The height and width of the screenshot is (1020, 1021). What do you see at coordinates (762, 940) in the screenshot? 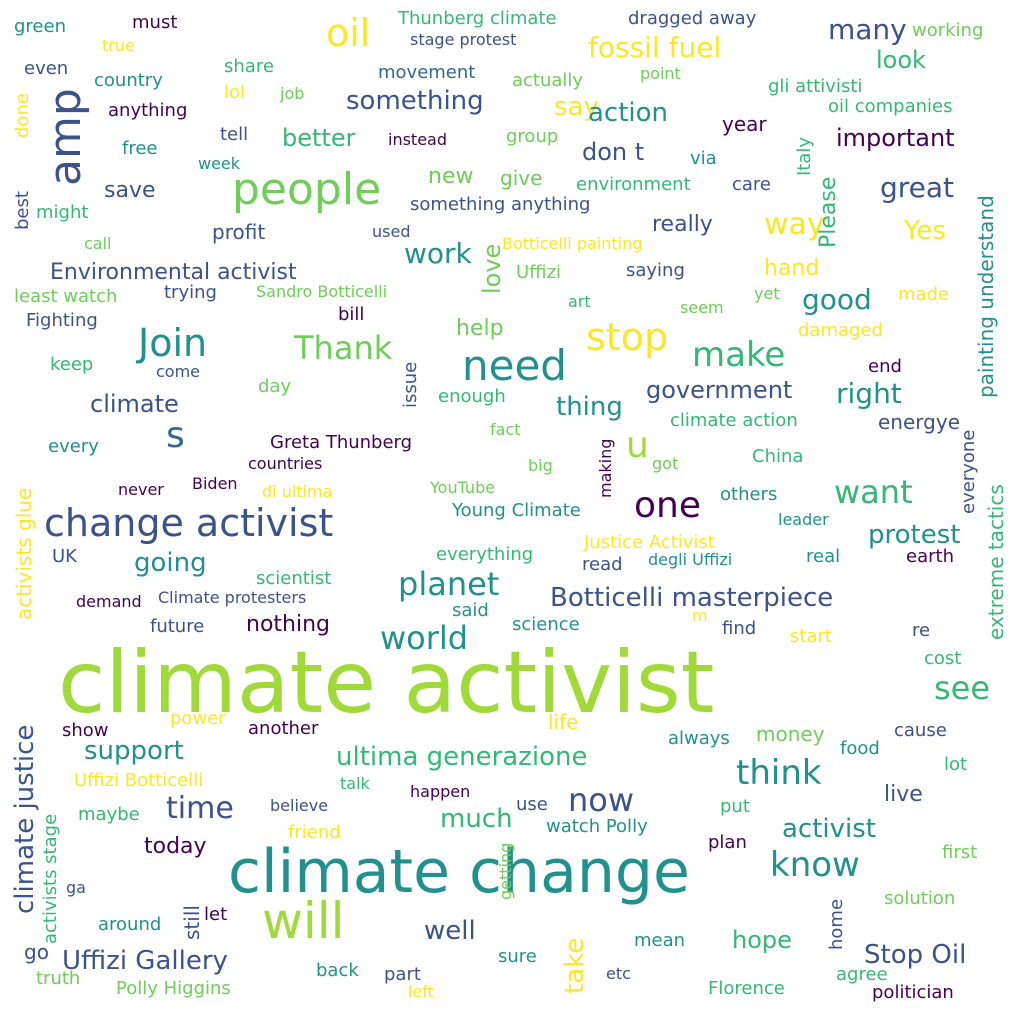
I see `word-hope: hope` at bounding box center [762, 940].